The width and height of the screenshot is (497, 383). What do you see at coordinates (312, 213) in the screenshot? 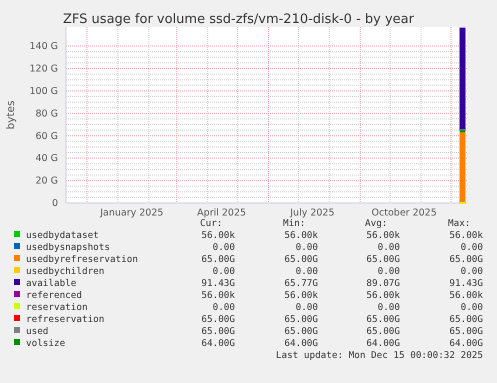
I see `x-tick-label: July 2025` at bounding box center [312, 213].